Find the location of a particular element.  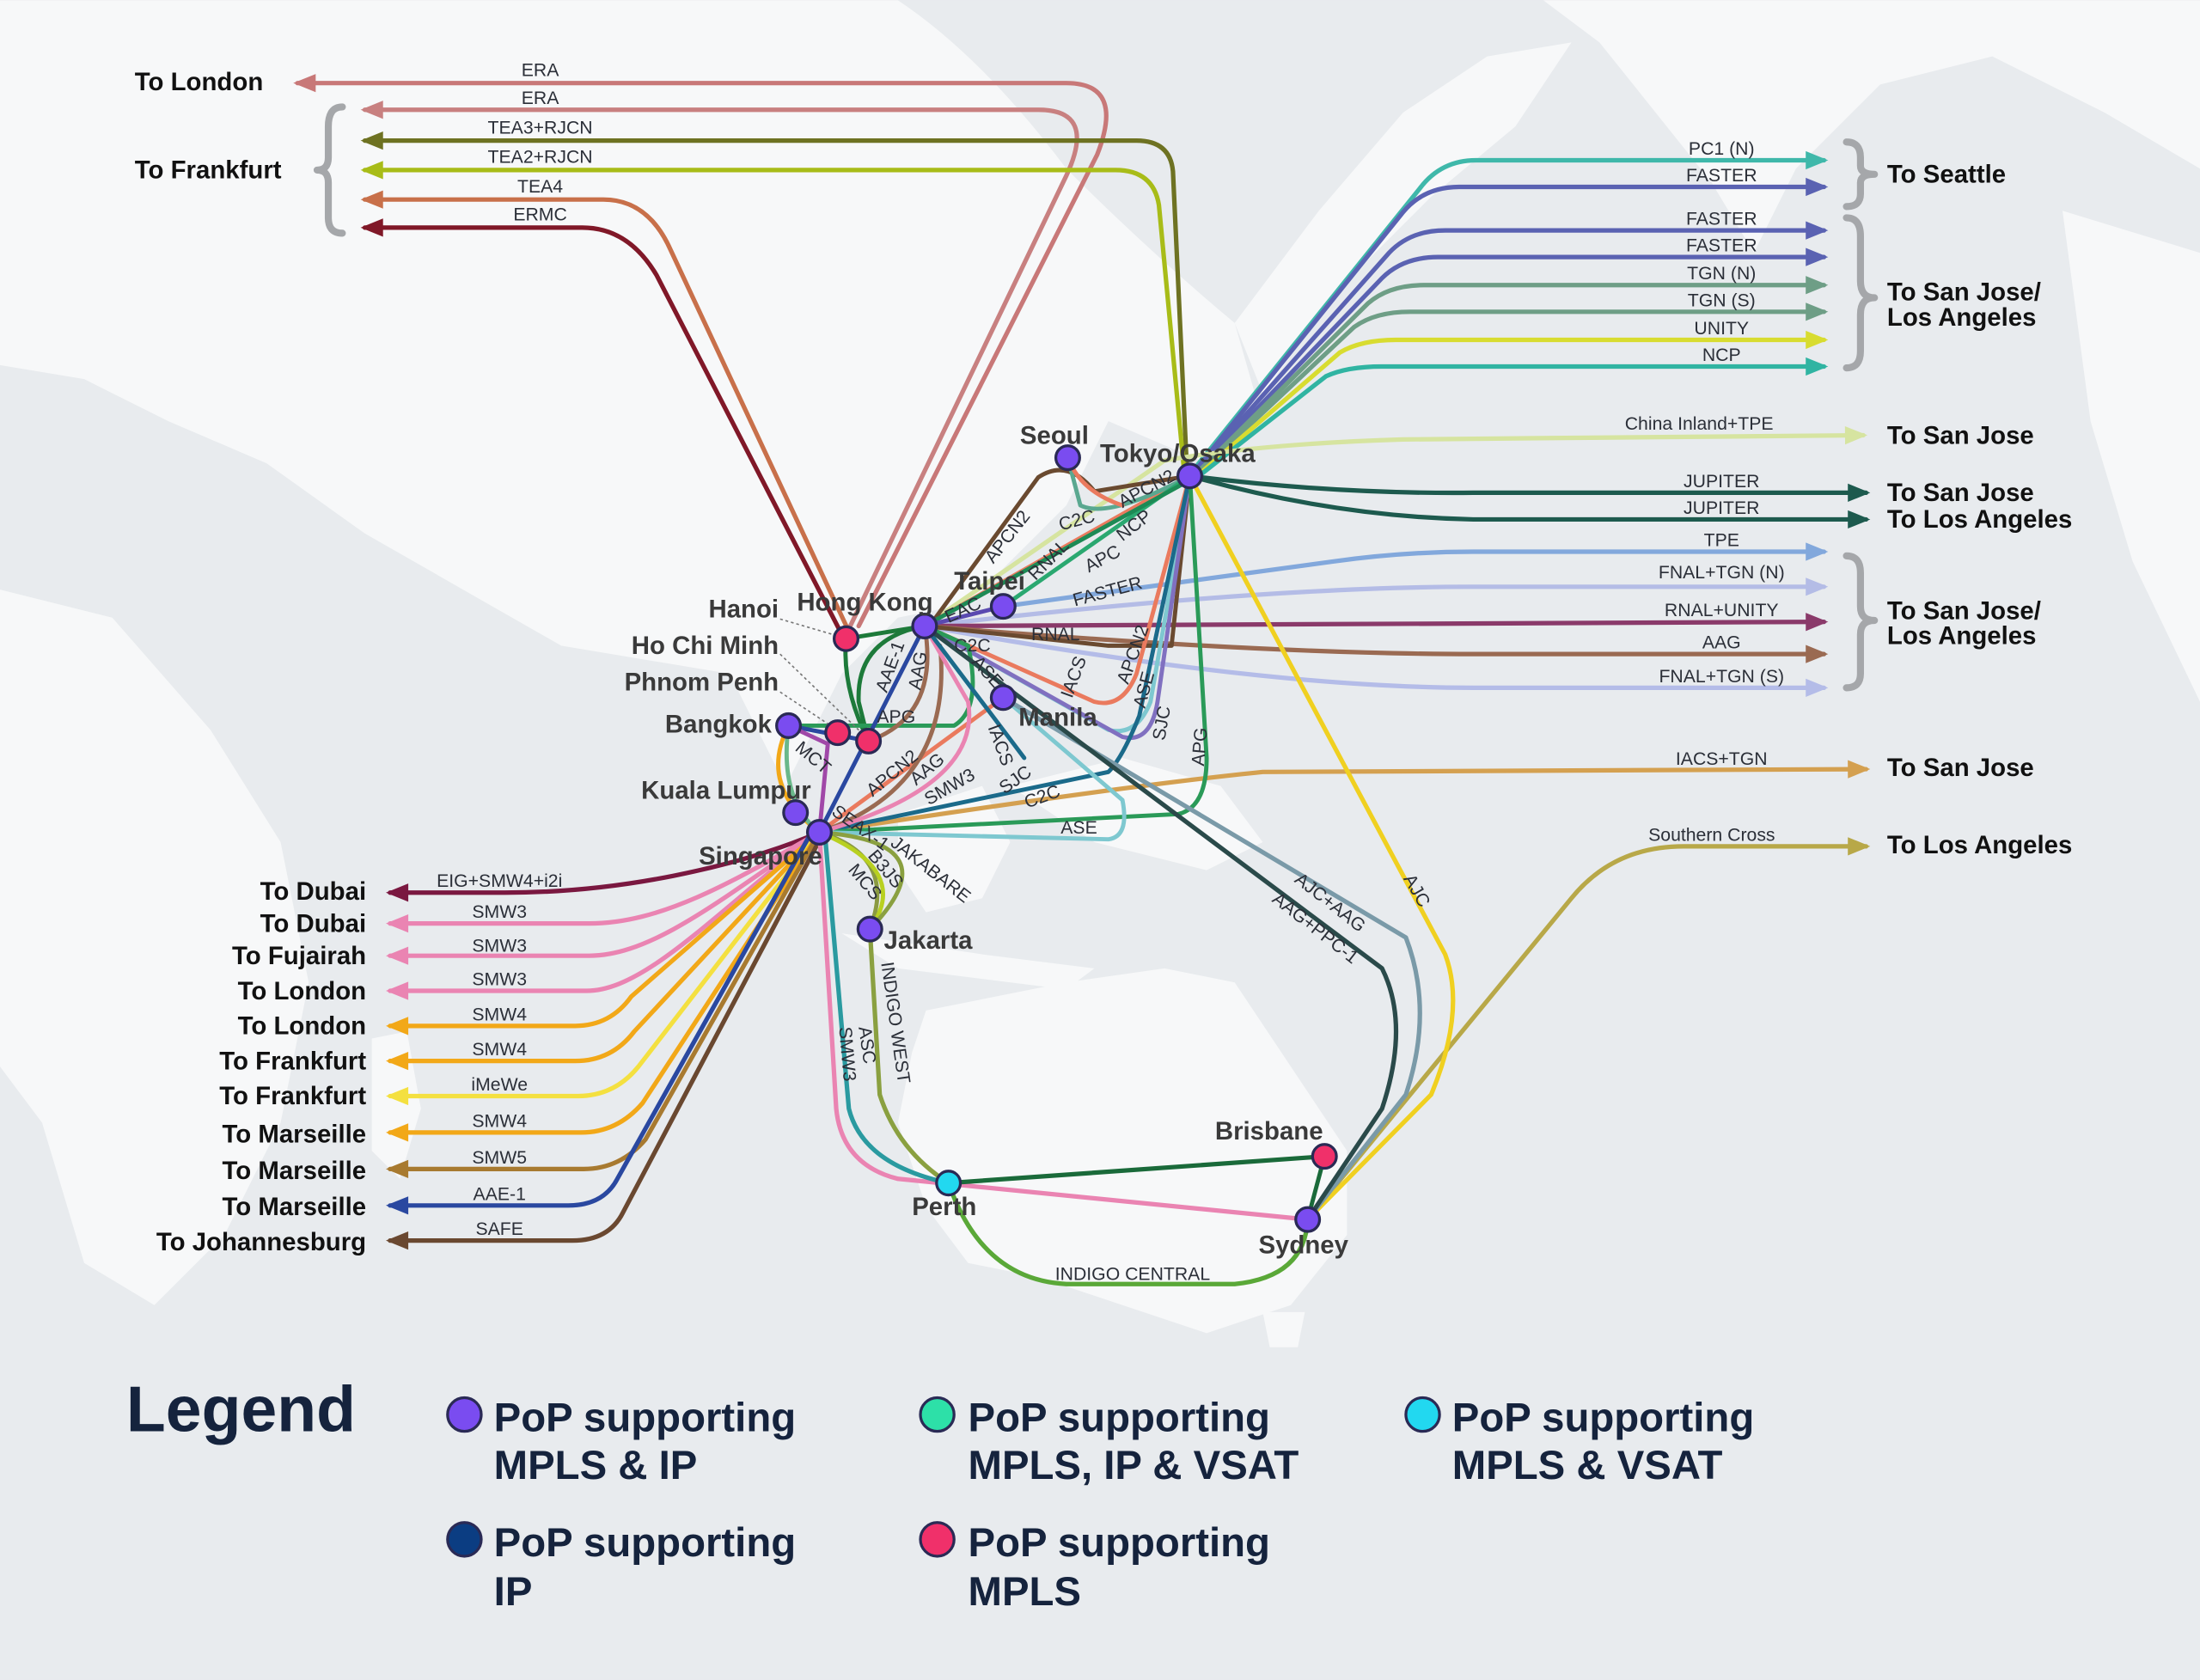

dest-left: To Marseille is located at coordinates (295, 1134).